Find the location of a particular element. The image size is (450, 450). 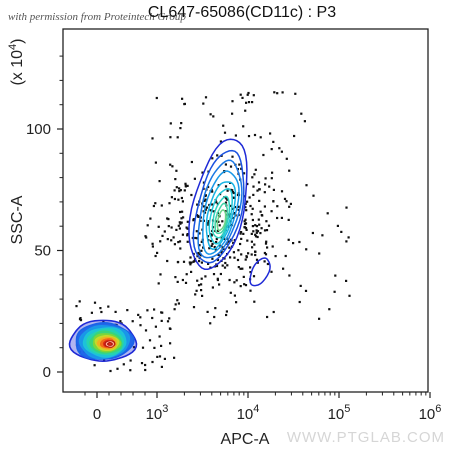

y-axis-ticks: 0 50 100 is located at coordinates (44, 218).